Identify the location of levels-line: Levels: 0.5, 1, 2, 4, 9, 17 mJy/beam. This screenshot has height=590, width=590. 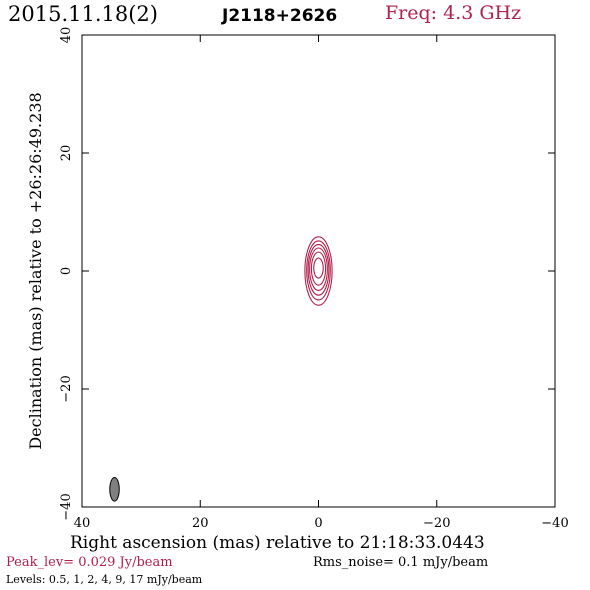
(104, 579).